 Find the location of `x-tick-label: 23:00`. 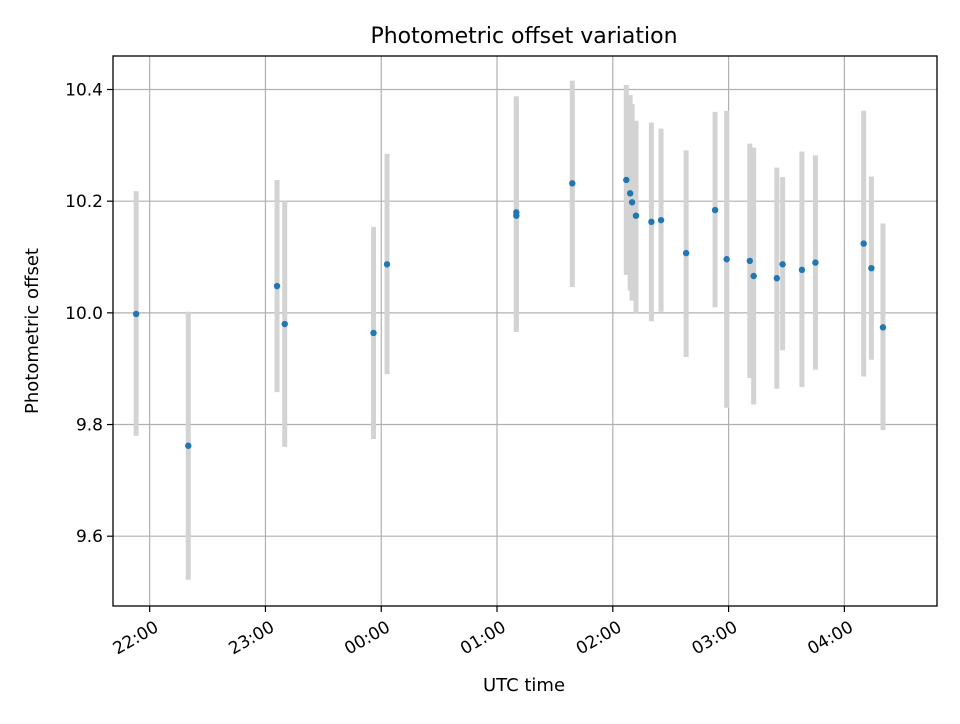

x-tick-label: 23:00 is located at coordinates (252, 638).